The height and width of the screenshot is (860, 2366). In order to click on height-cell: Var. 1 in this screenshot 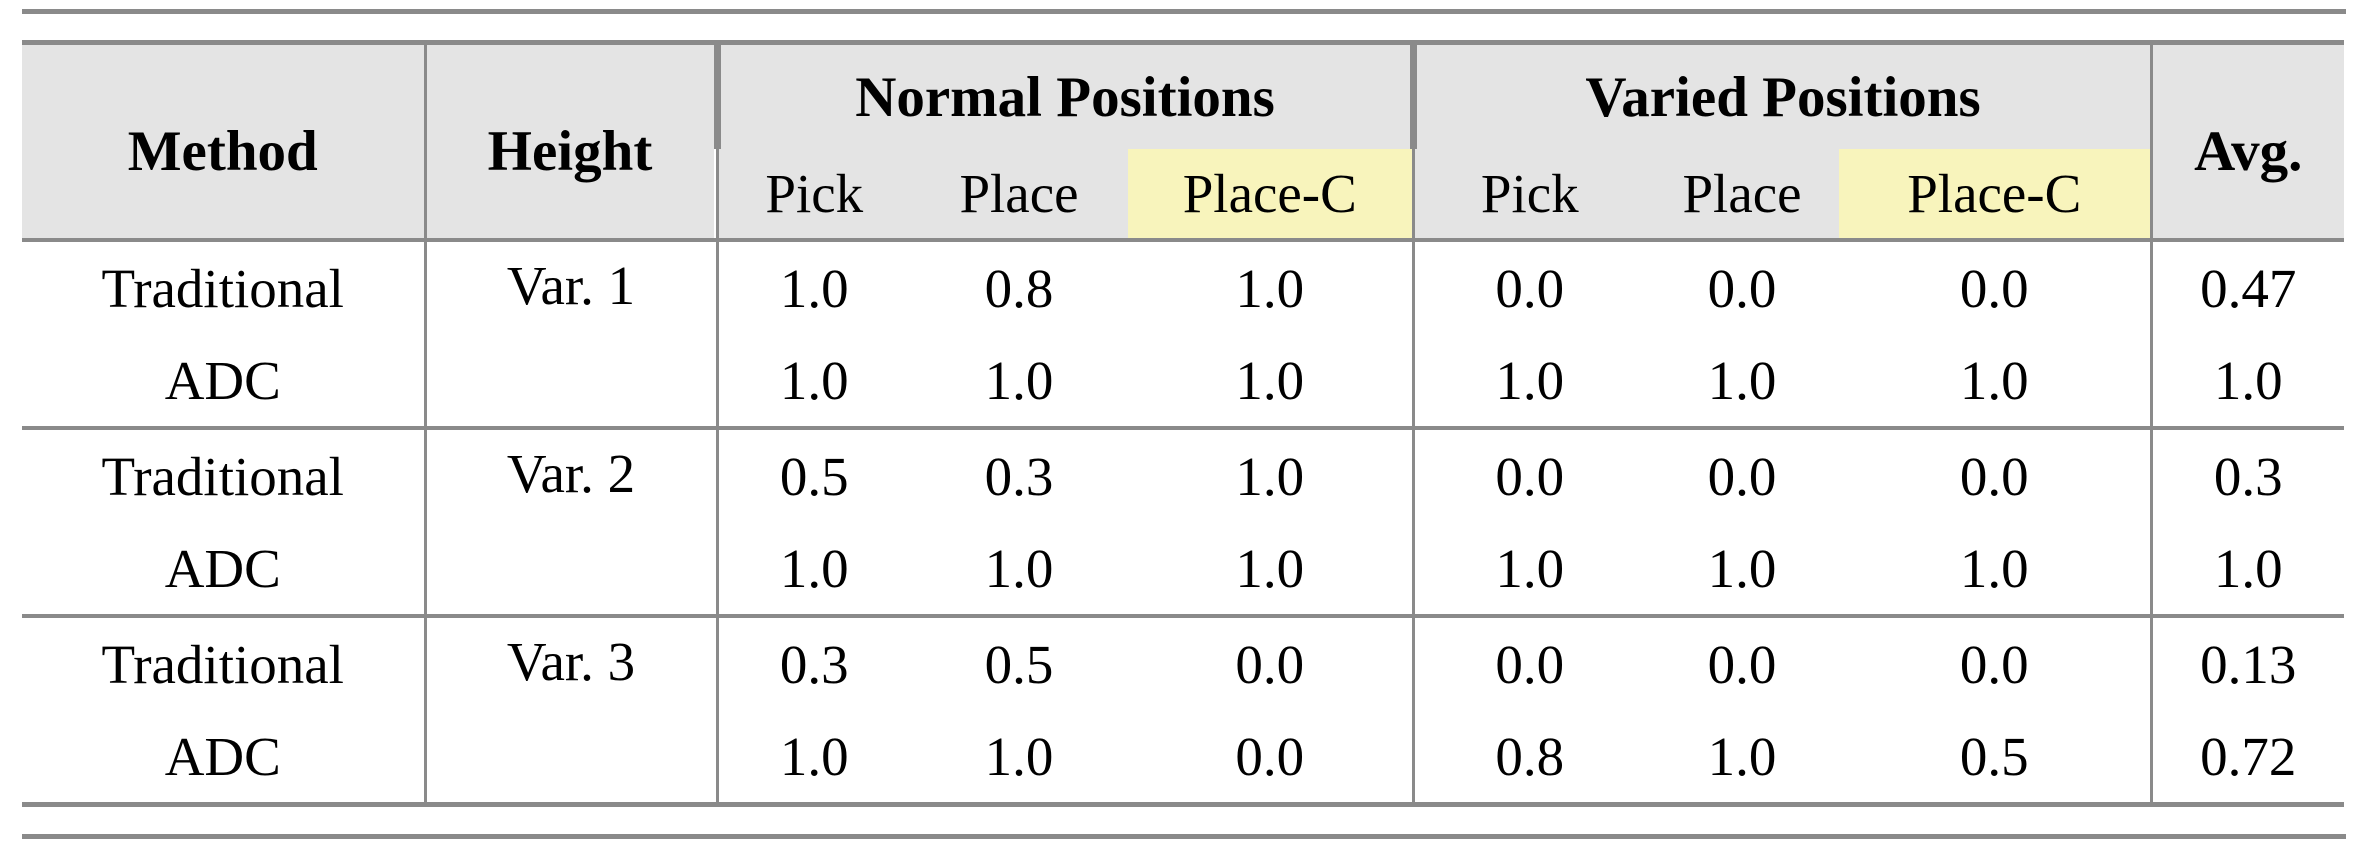, I will do `click(570, 333)`.